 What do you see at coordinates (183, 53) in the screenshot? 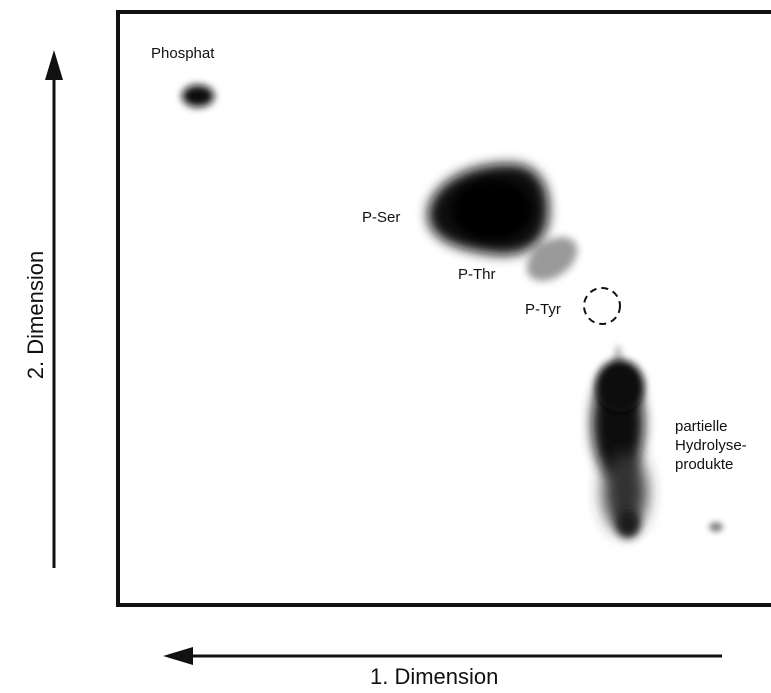
I see `label-phosphat: Phosphat` at bounding box center [183, 53].